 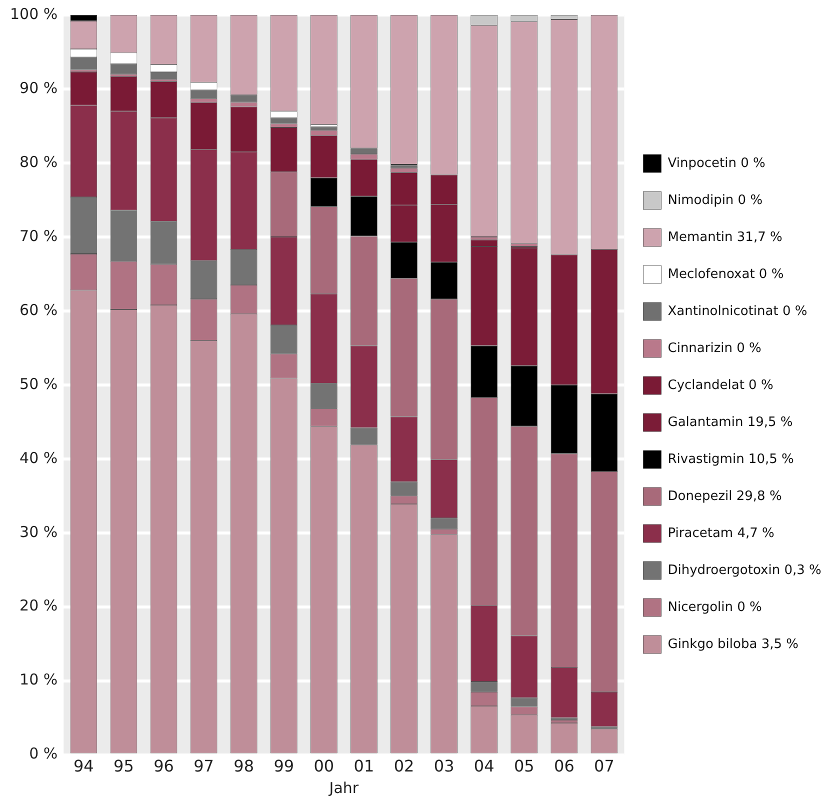 What do you see at coordinates (715, 348) in the screenshot?
I see `legend-label: Cinnarizin 0 %` at bounding box center [715, 348].